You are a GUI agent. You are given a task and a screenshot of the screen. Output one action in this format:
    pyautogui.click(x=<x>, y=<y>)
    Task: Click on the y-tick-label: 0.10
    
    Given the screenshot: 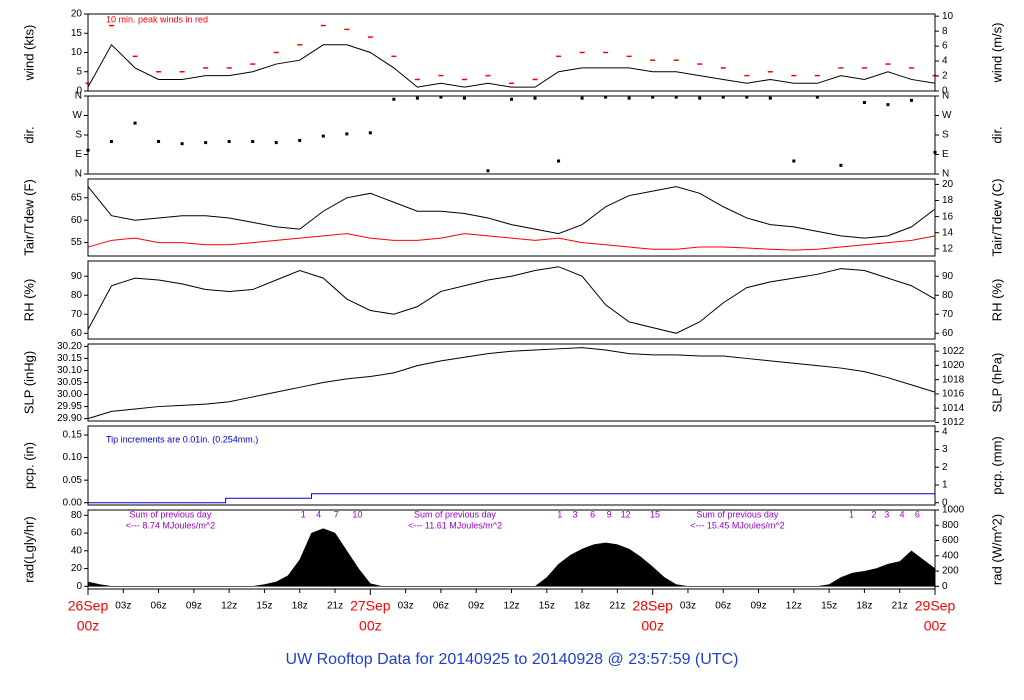 What is the action you would take?
    pyautogui.click(x=73, y=457)
    